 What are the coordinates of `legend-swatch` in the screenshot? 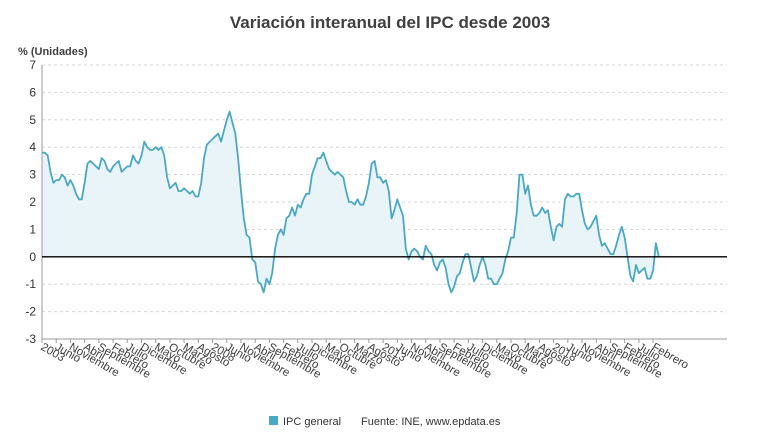 It's located at (273, 420).